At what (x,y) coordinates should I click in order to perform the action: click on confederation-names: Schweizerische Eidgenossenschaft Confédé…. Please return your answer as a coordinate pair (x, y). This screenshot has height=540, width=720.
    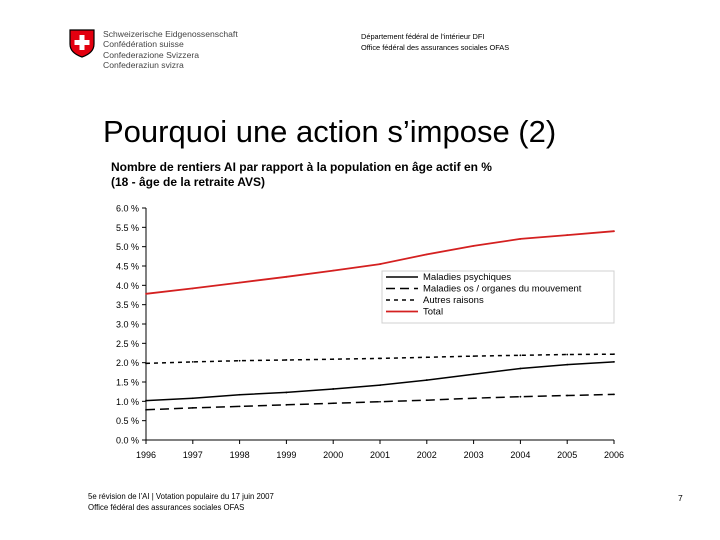
    Looking at the image, I should click on (170, 50).